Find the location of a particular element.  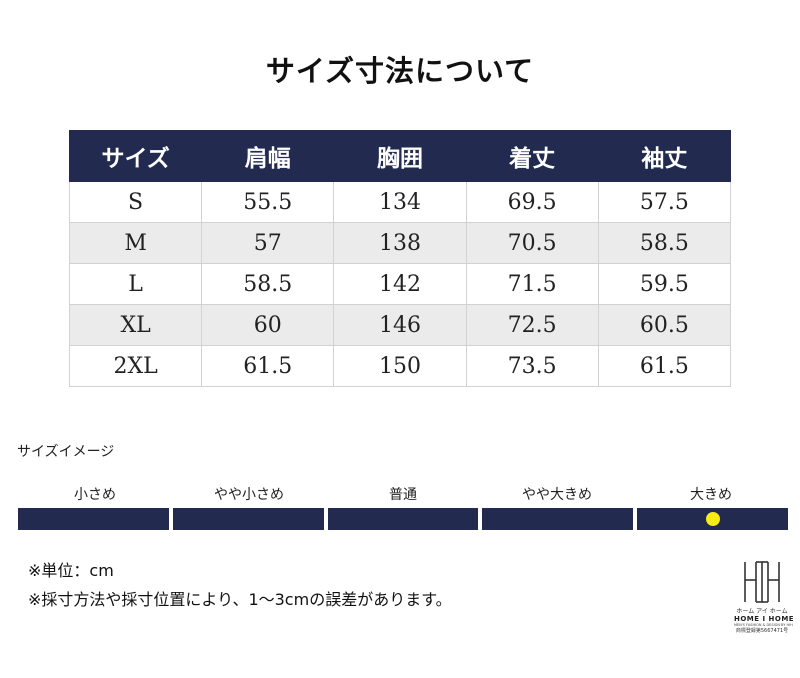

column-header-shoulder: 肩幅 is located at coordinates (268, 156).